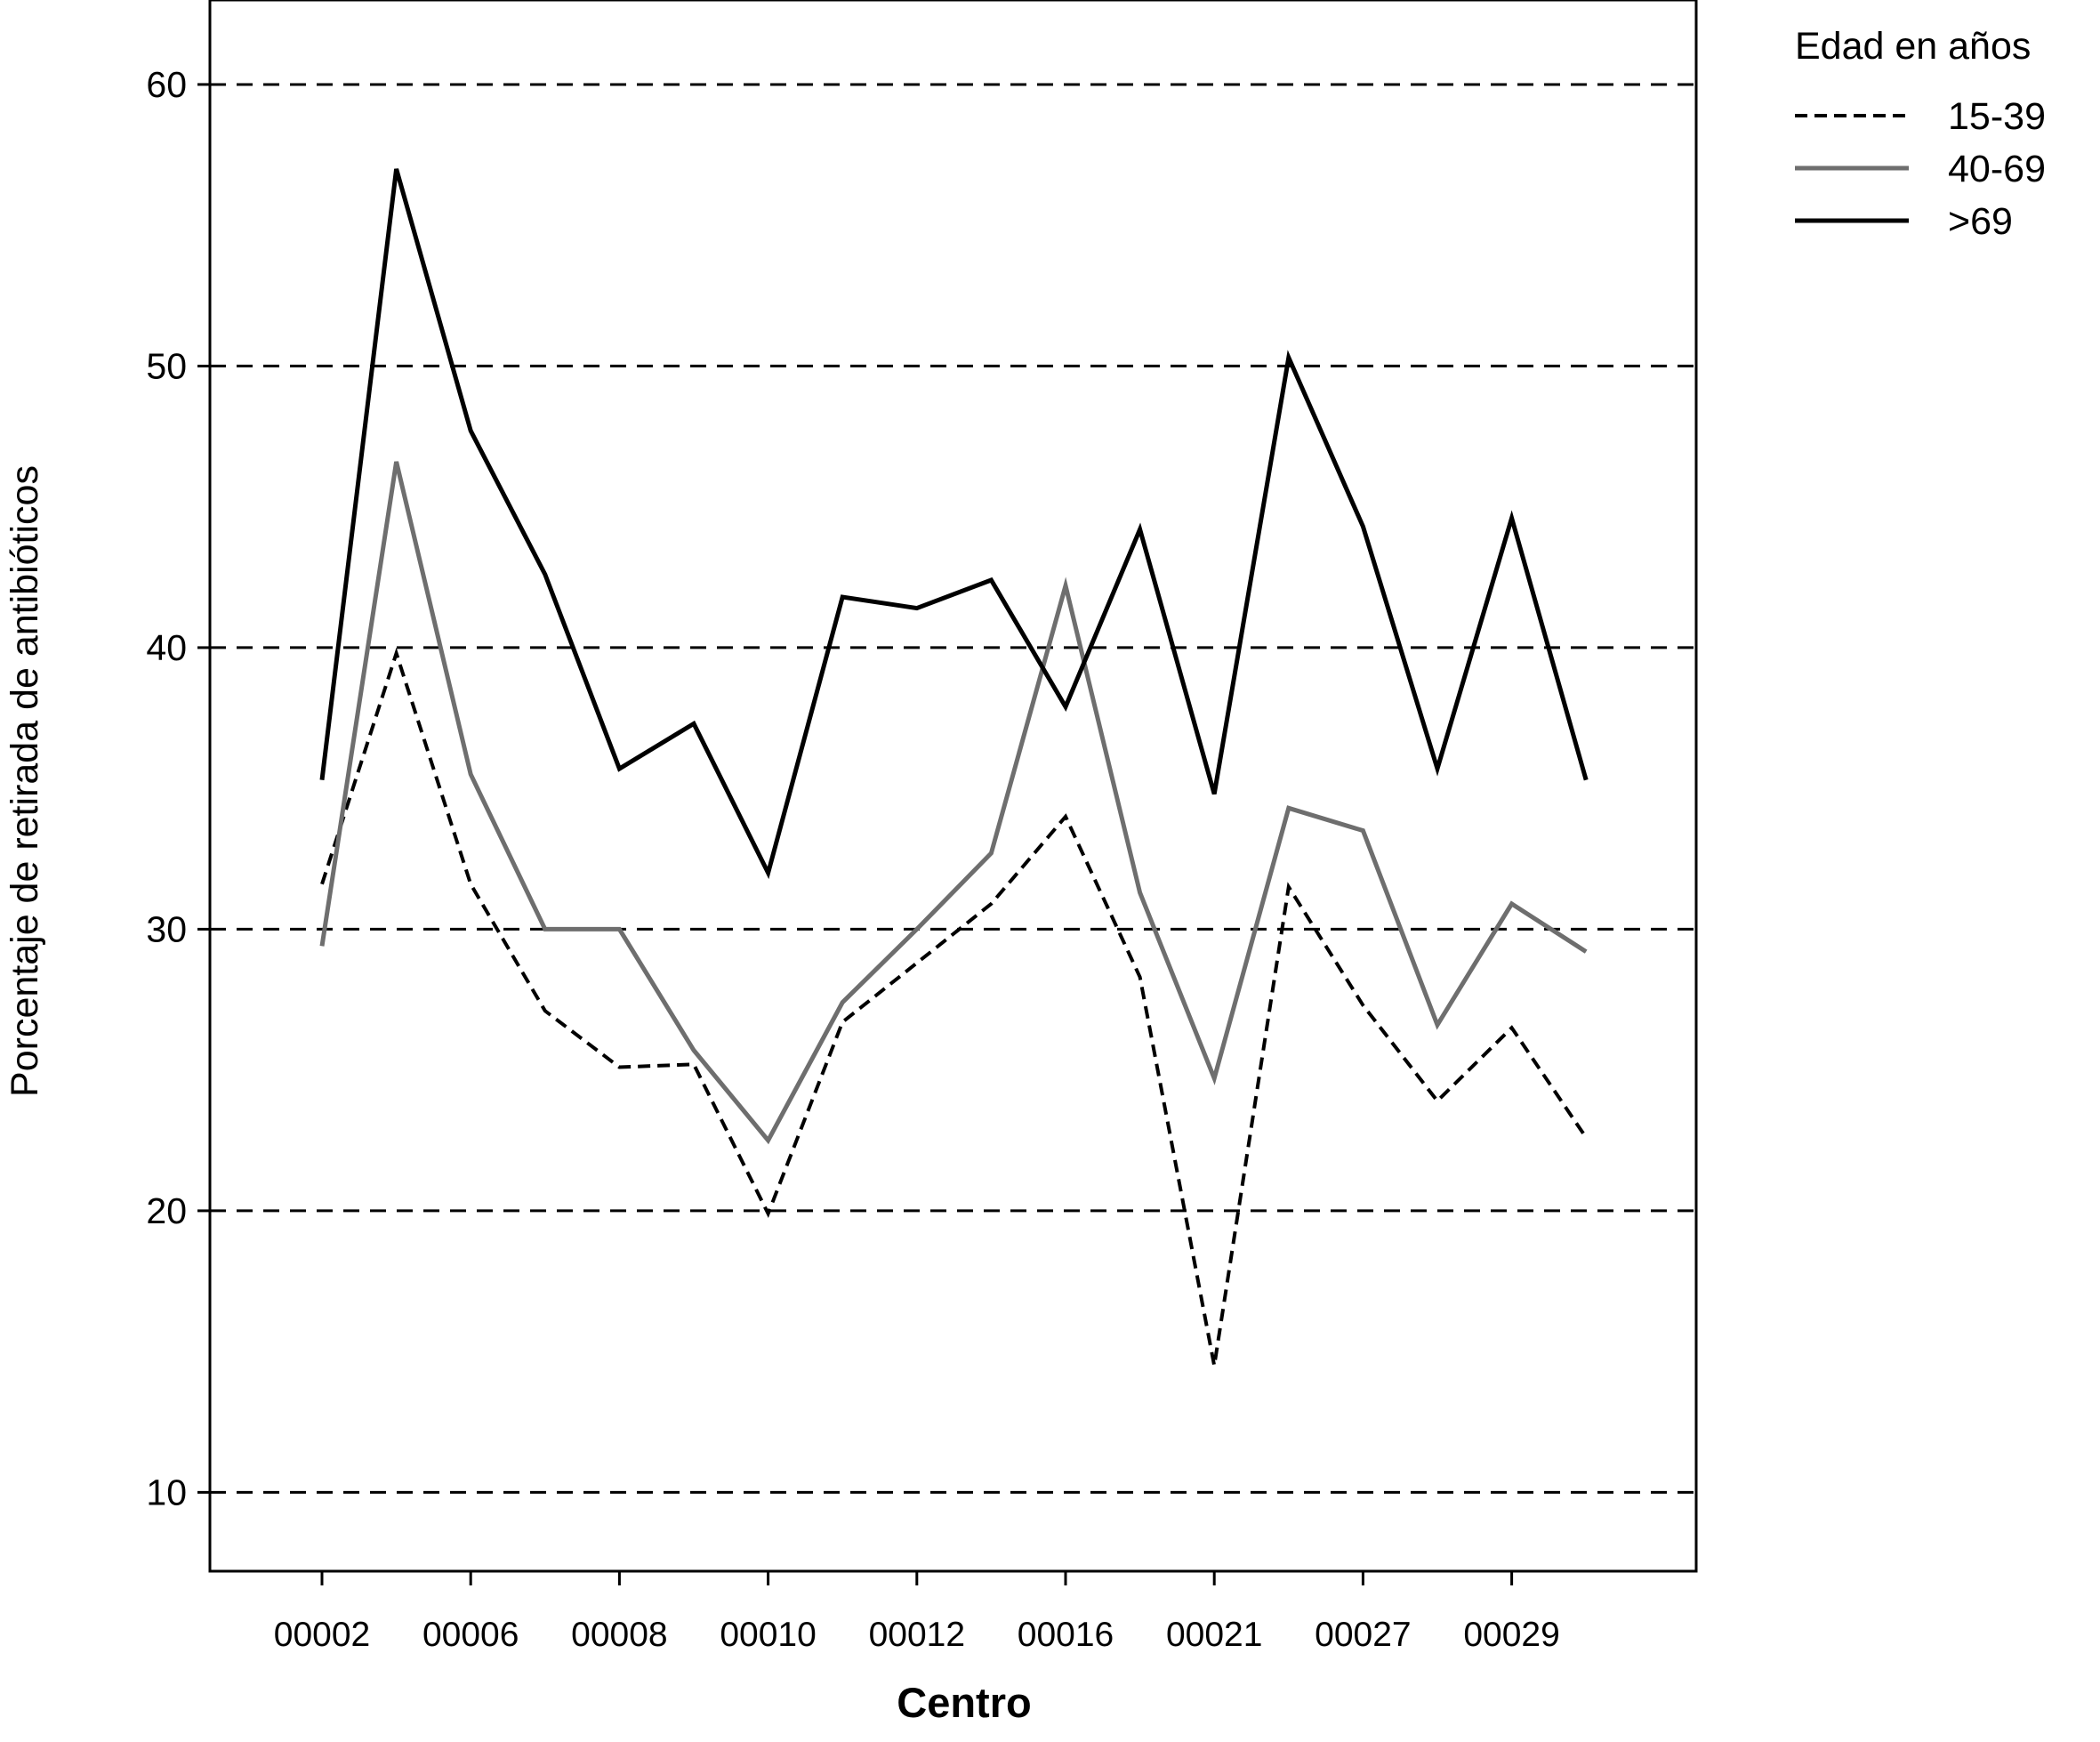  What do you see at coordinates (25, 781) in the screenshot?
I see `y-axis-label: Porcentaje de retirada de antibióticos` at bounding box center [25, 781].